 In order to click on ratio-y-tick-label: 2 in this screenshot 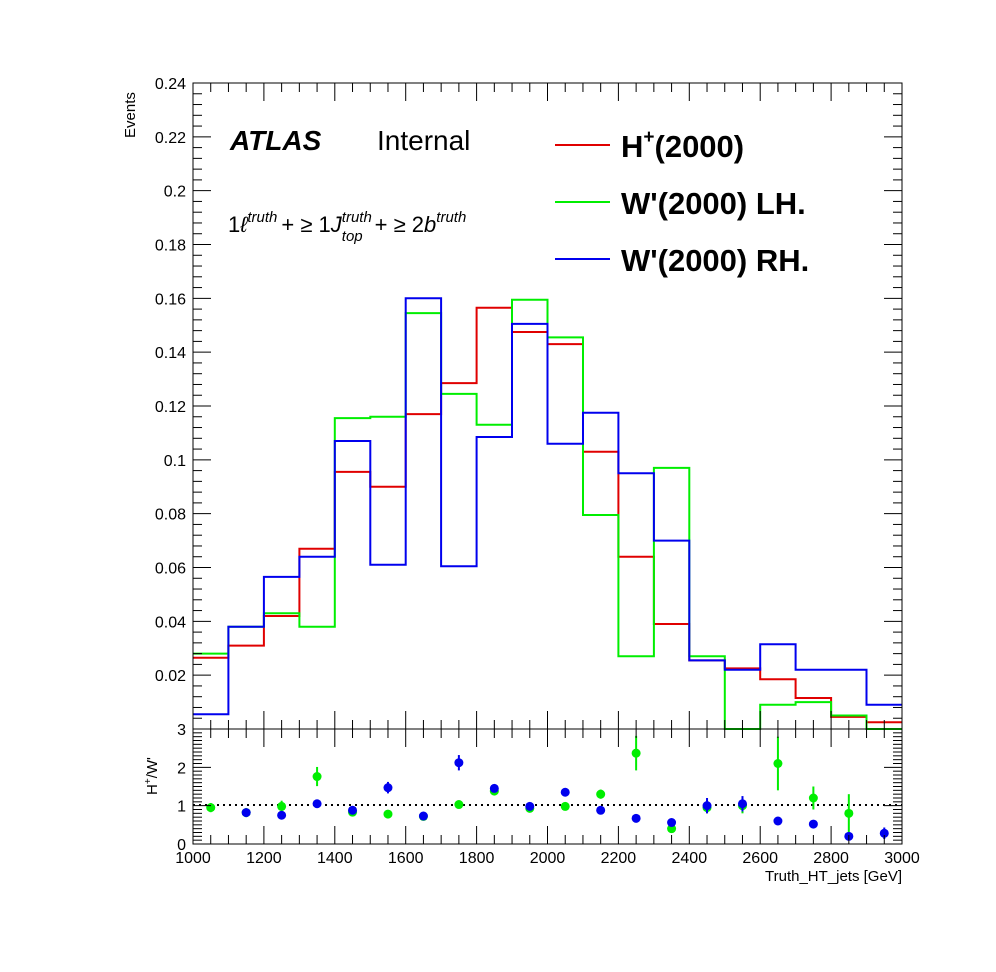, I will do `click(181, 768)`.